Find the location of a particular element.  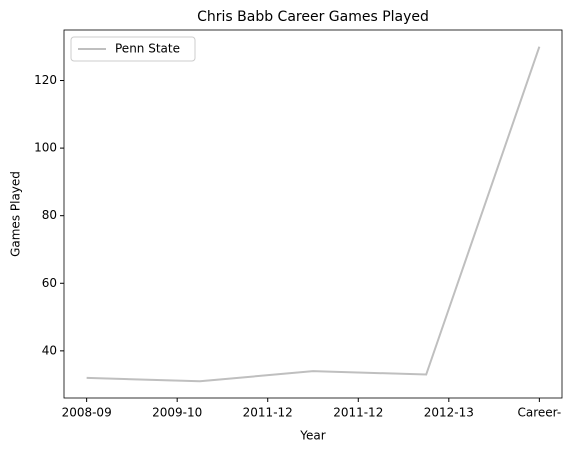

legend-label: Penn State is located at coordinates (147, 49).